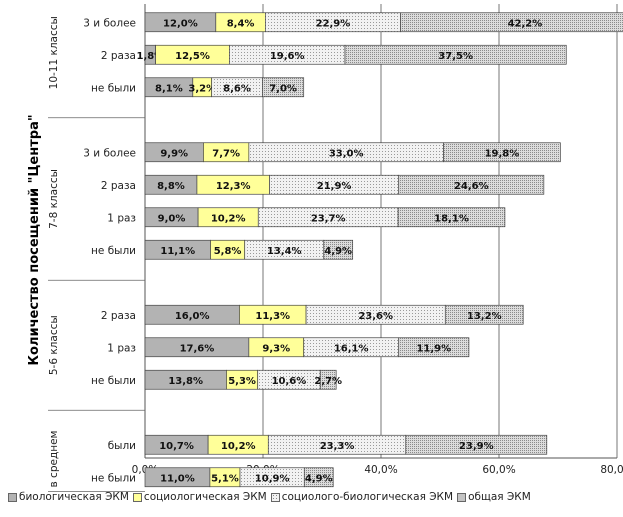 Image resolution: width=623 pixels, height=517 pixels. What do you see at coordinates (34, 239) in the screenshot?
I see `y-axis-title: Количество посещений "Центра"` at bounding box center [34, 239].